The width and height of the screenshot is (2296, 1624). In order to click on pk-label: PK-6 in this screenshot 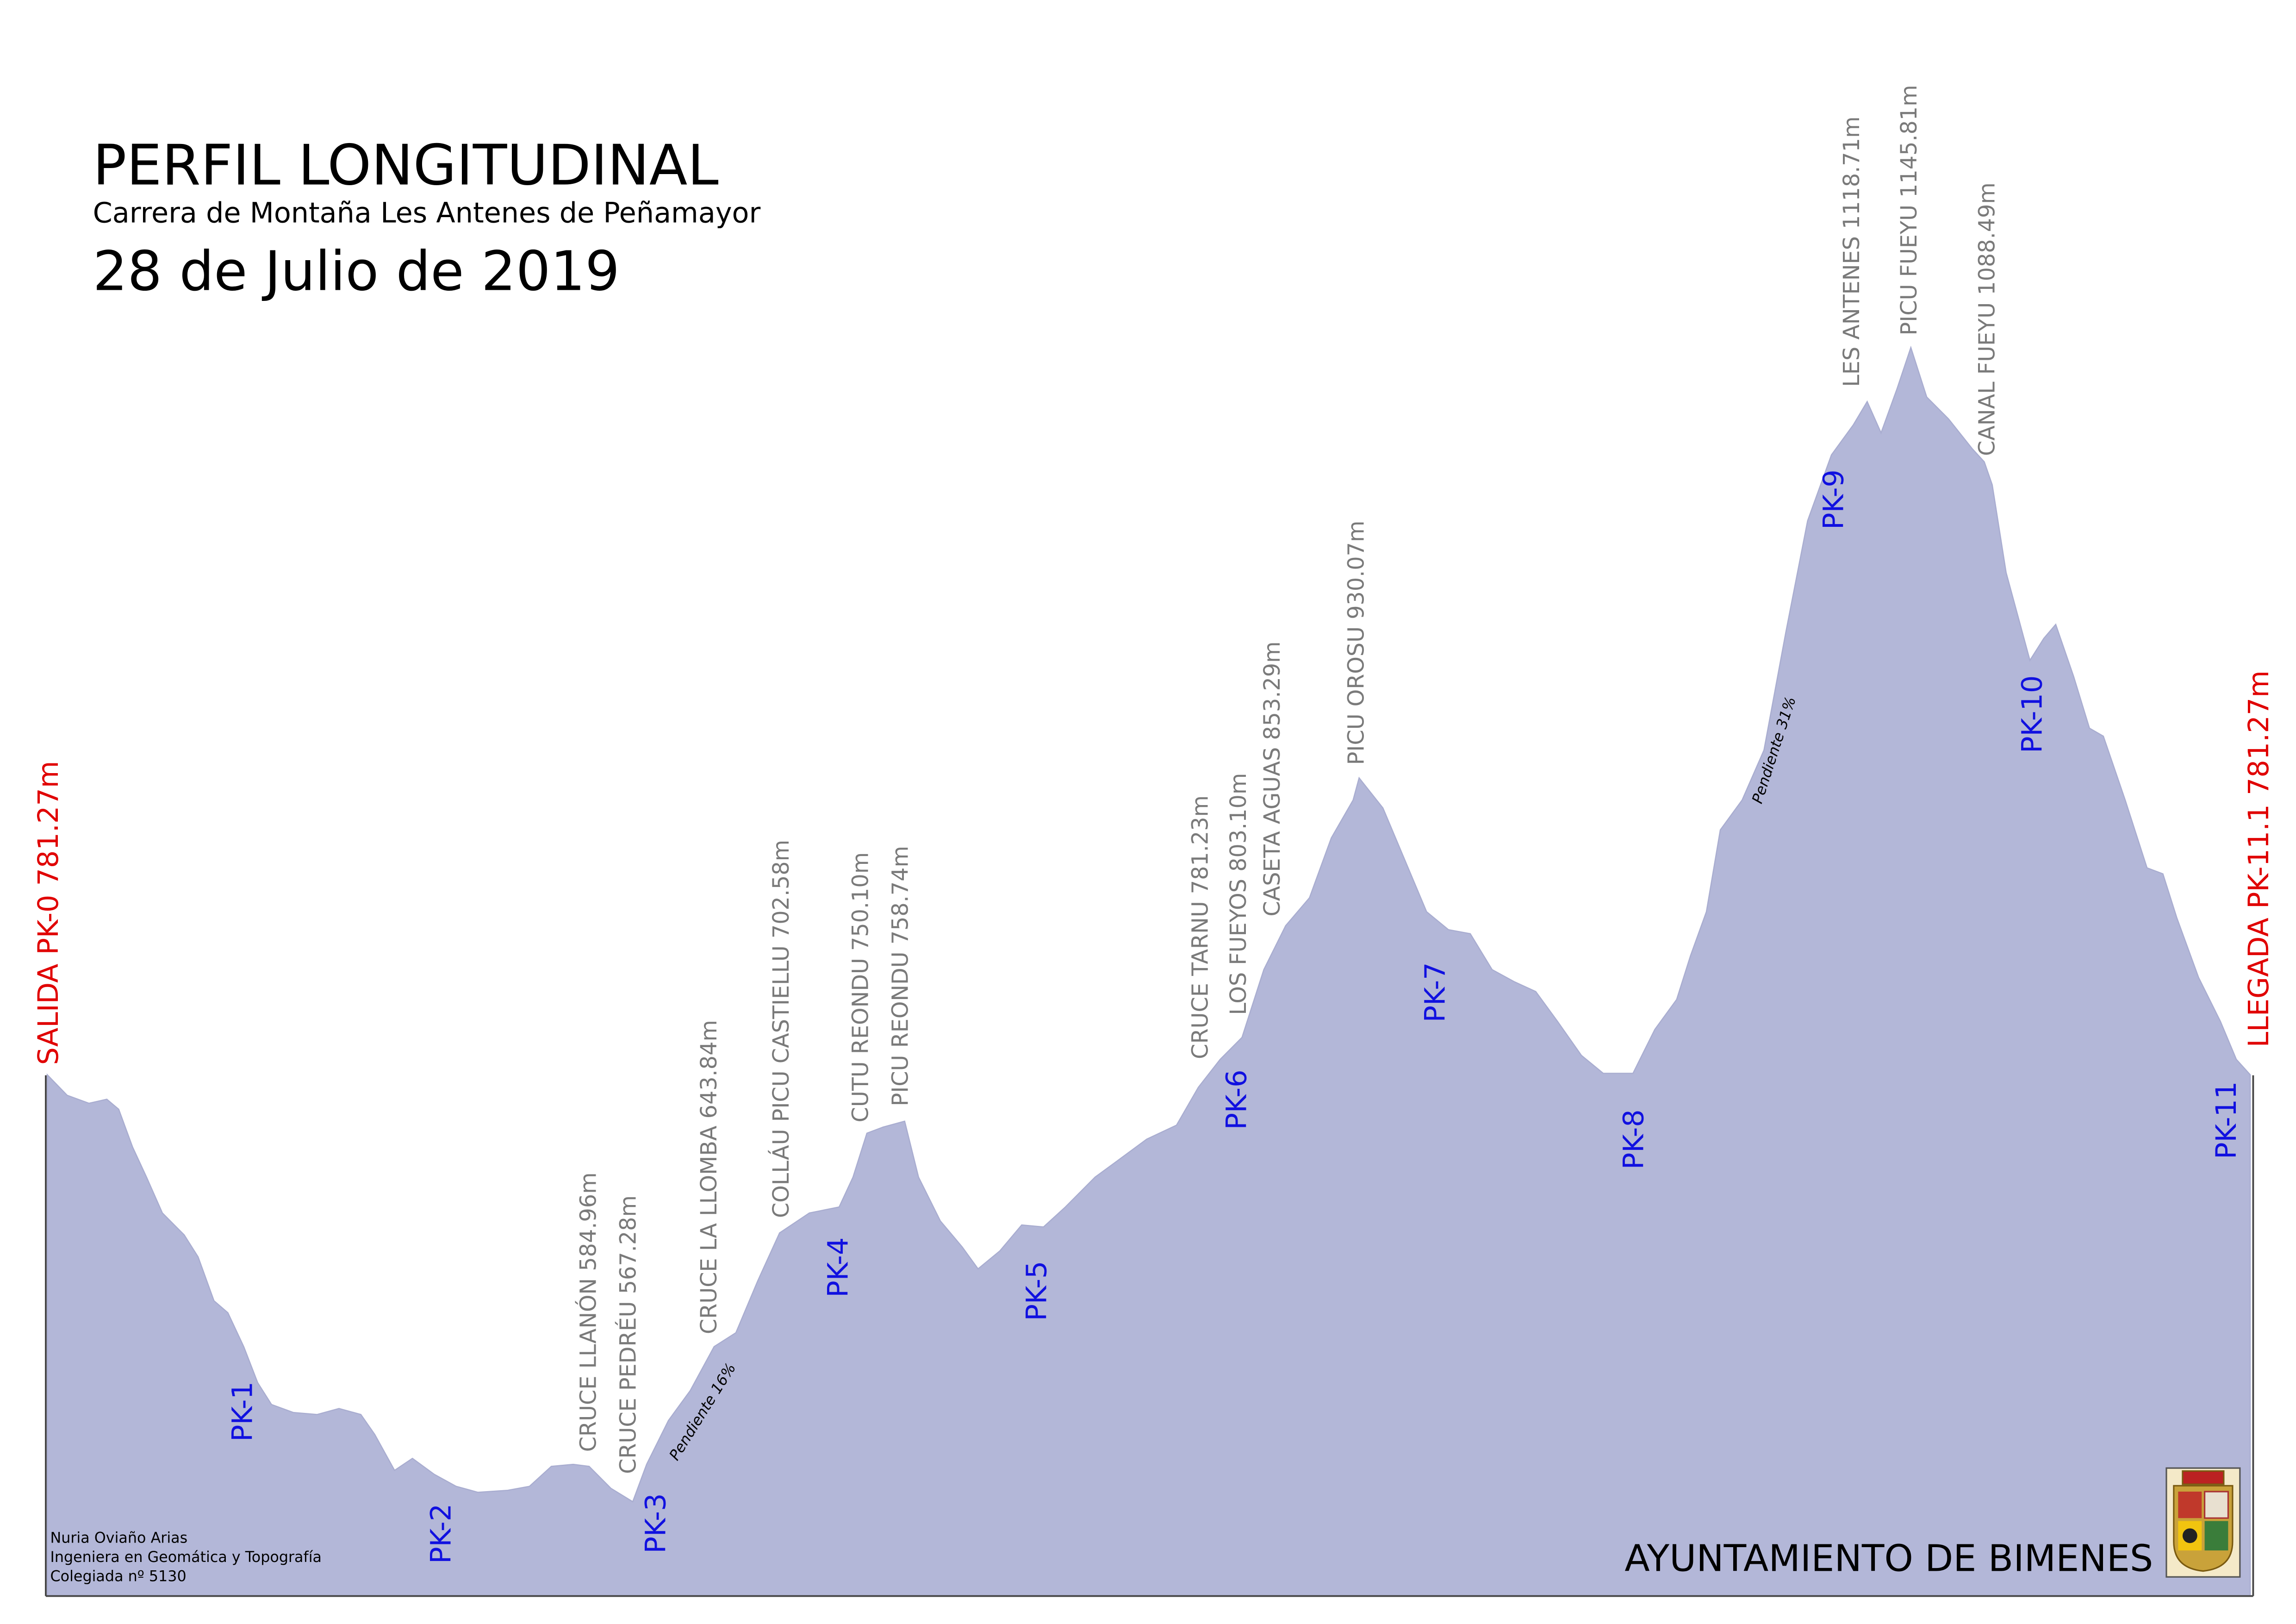, I will do `click(1237, 1100)`.